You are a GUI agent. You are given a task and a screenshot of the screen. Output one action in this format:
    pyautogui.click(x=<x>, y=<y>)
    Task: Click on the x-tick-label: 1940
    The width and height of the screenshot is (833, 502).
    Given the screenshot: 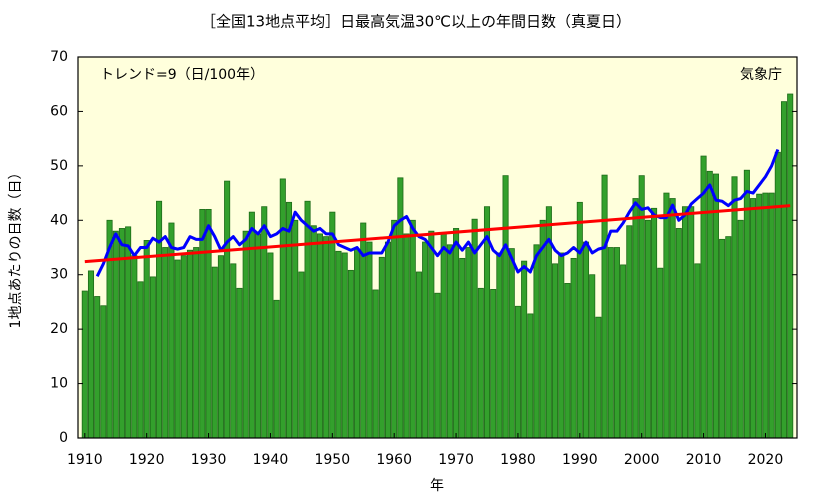 What is the action you would take?
    pyautogui.click(x=271, y=460)
    